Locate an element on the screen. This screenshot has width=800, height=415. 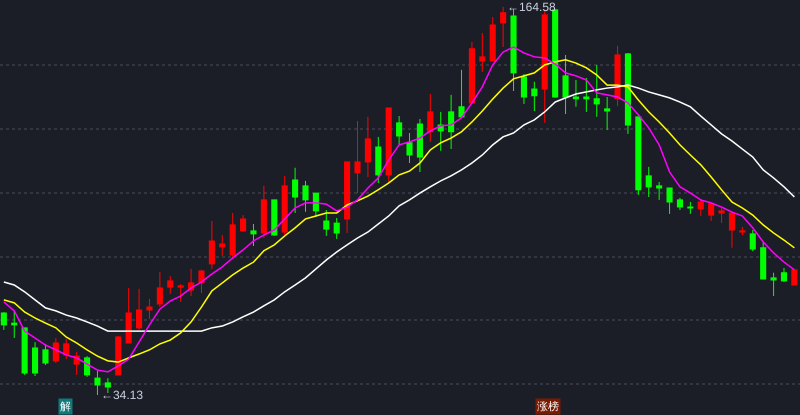
annotation: 涨榜 is located at coordinates (548, 406).